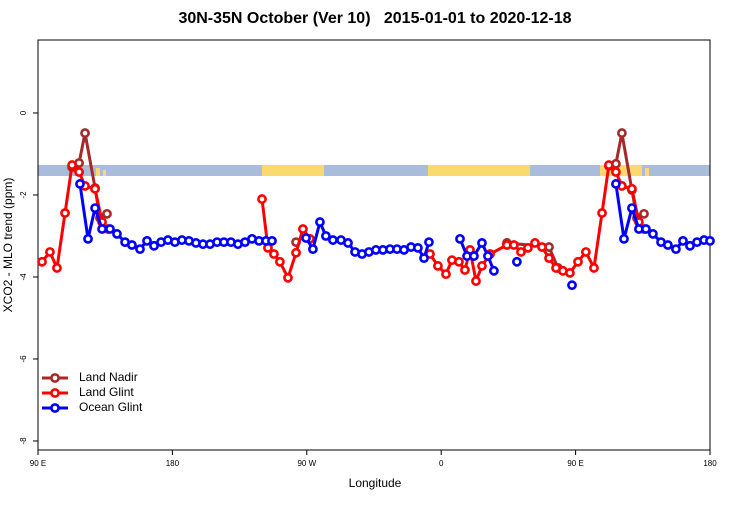 This screenshot has height=505, width=750. What do you see at coordinates (23, 441) in the screenshot?
I see `y-tick-label: -8` at bounding box center [23, 441].